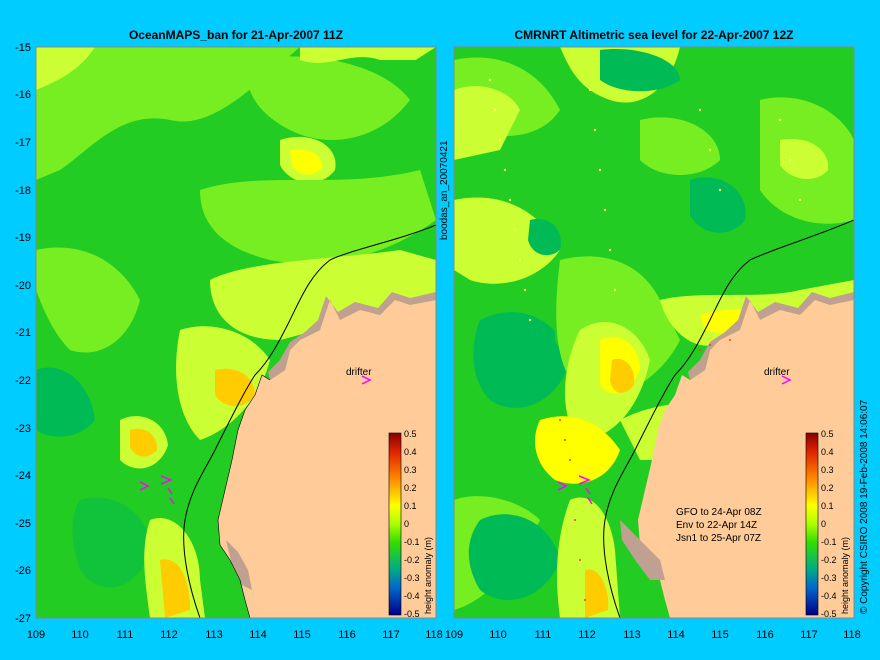 This screenshot has width=880, height=660. I want to click on lat-tick: -23, so click(23, 429).